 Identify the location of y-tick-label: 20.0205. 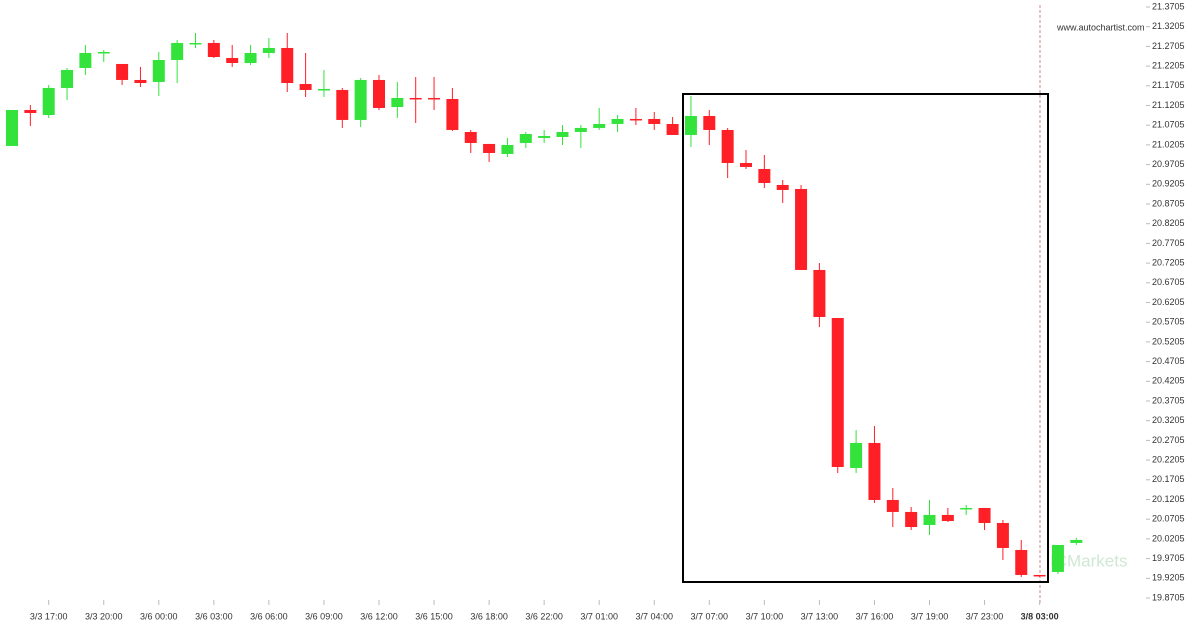
(1168, 538).